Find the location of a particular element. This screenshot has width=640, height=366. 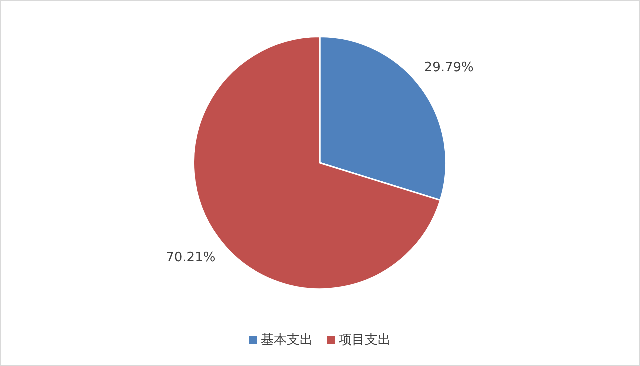

legend-label: 基本支出 is located at coordinates (286, 340).